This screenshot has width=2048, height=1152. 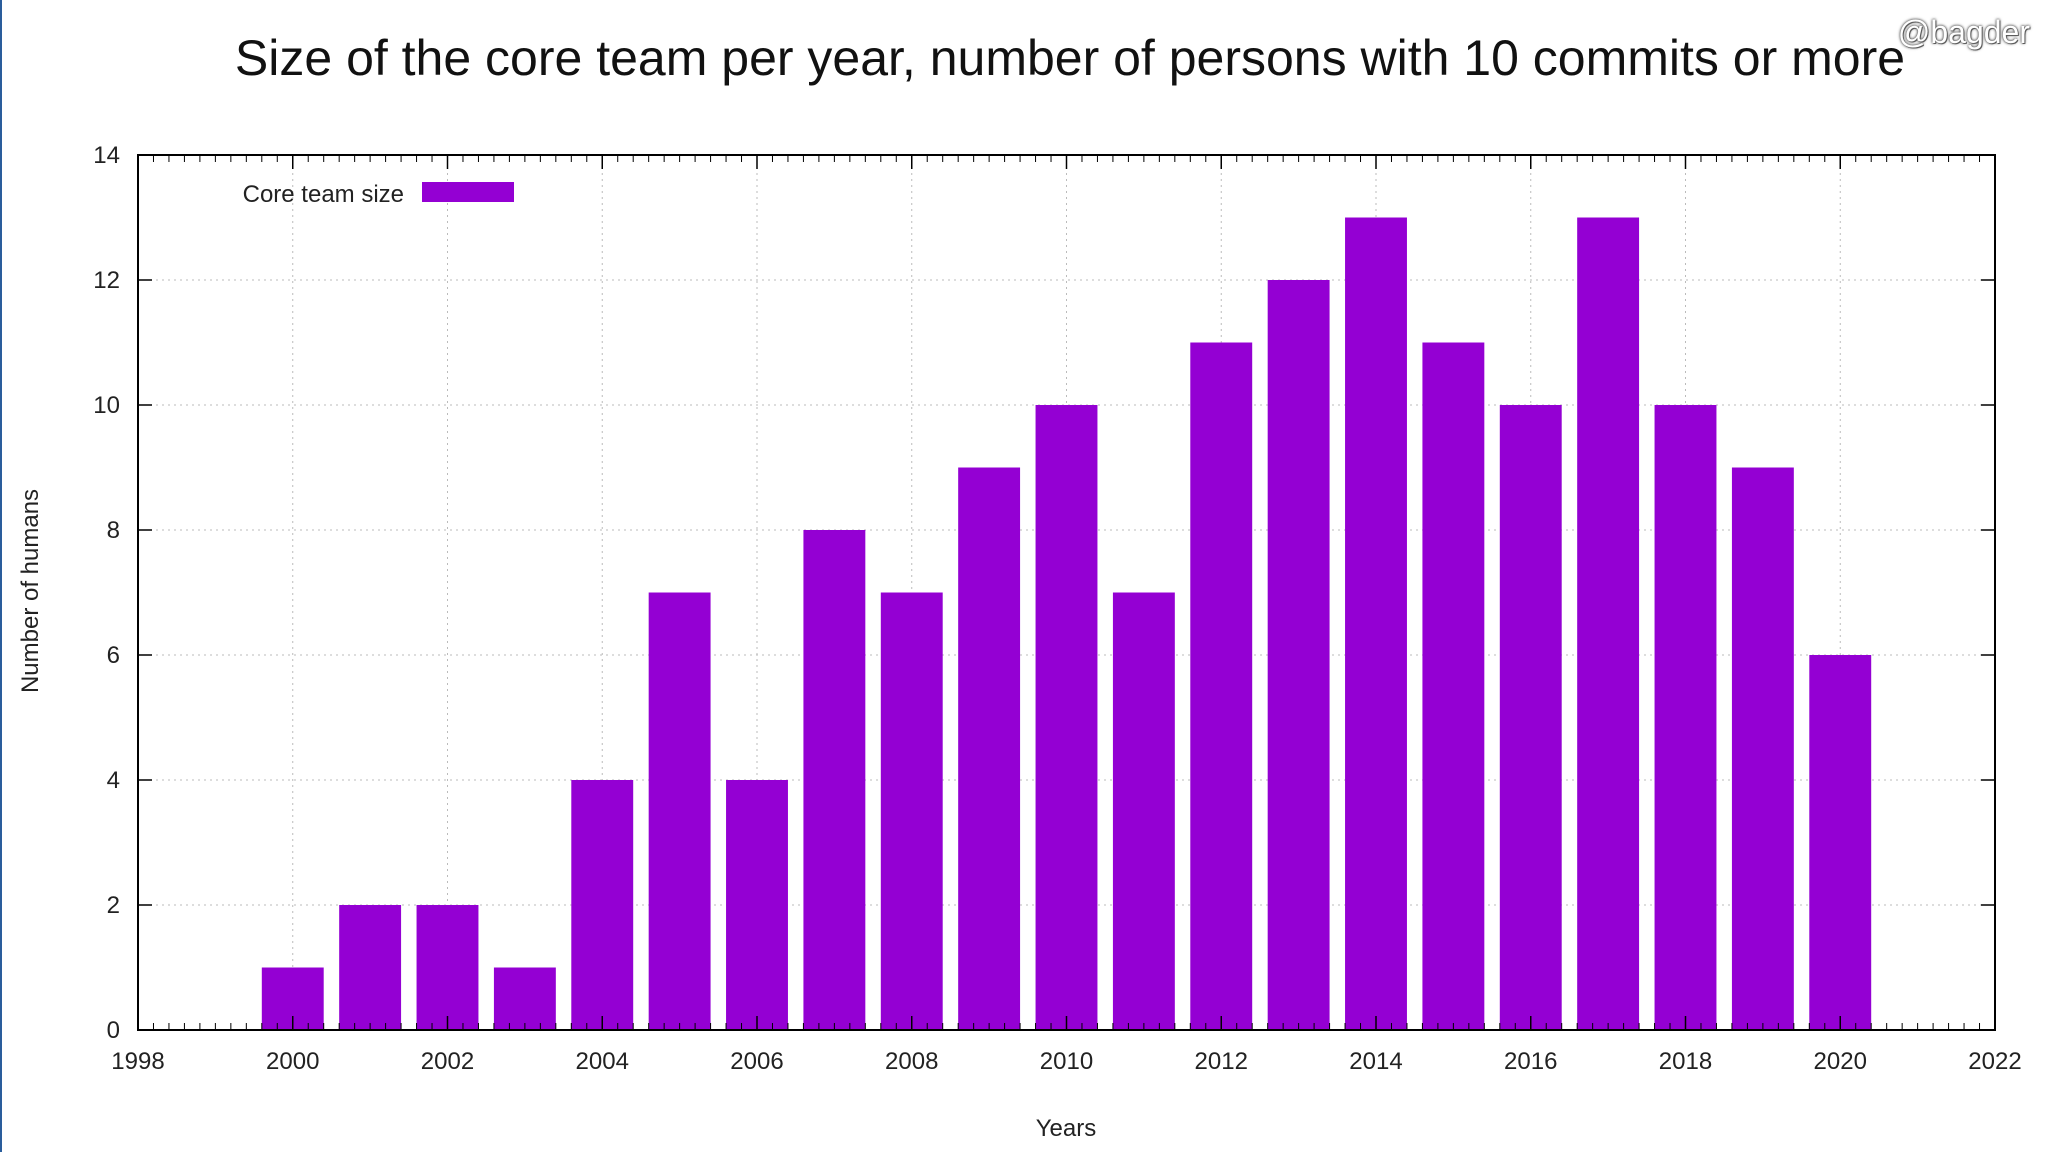 I want to click on y-tick-labels: 0 2 4 6 8 10 12 14, so click(x=106, y=593).